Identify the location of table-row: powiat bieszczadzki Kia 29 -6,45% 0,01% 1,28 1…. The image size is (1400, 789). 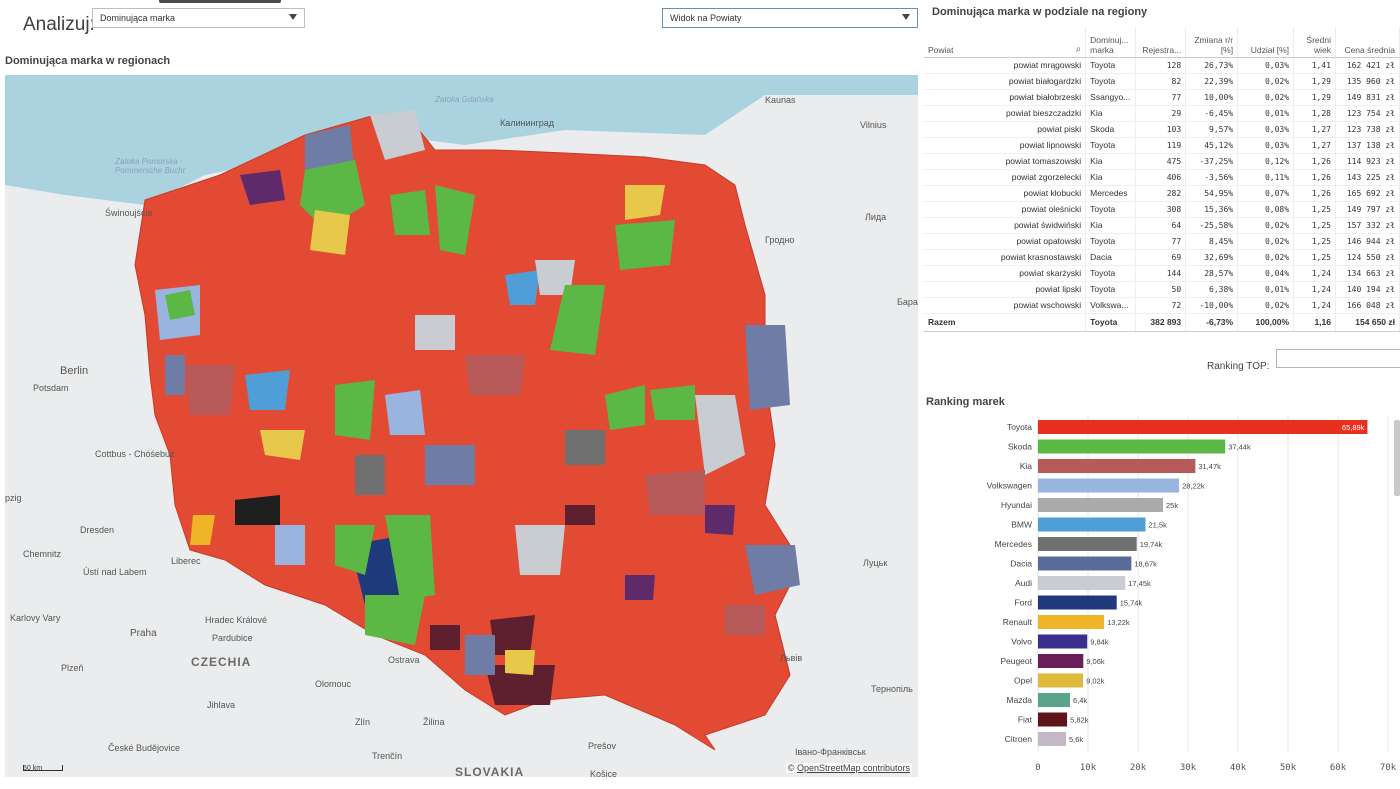
(1162, 113).